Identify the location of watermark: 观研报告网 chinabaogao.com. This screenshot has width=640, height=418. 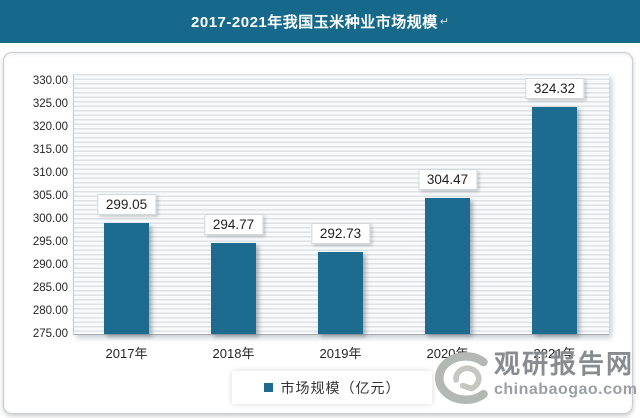
(530, 379).